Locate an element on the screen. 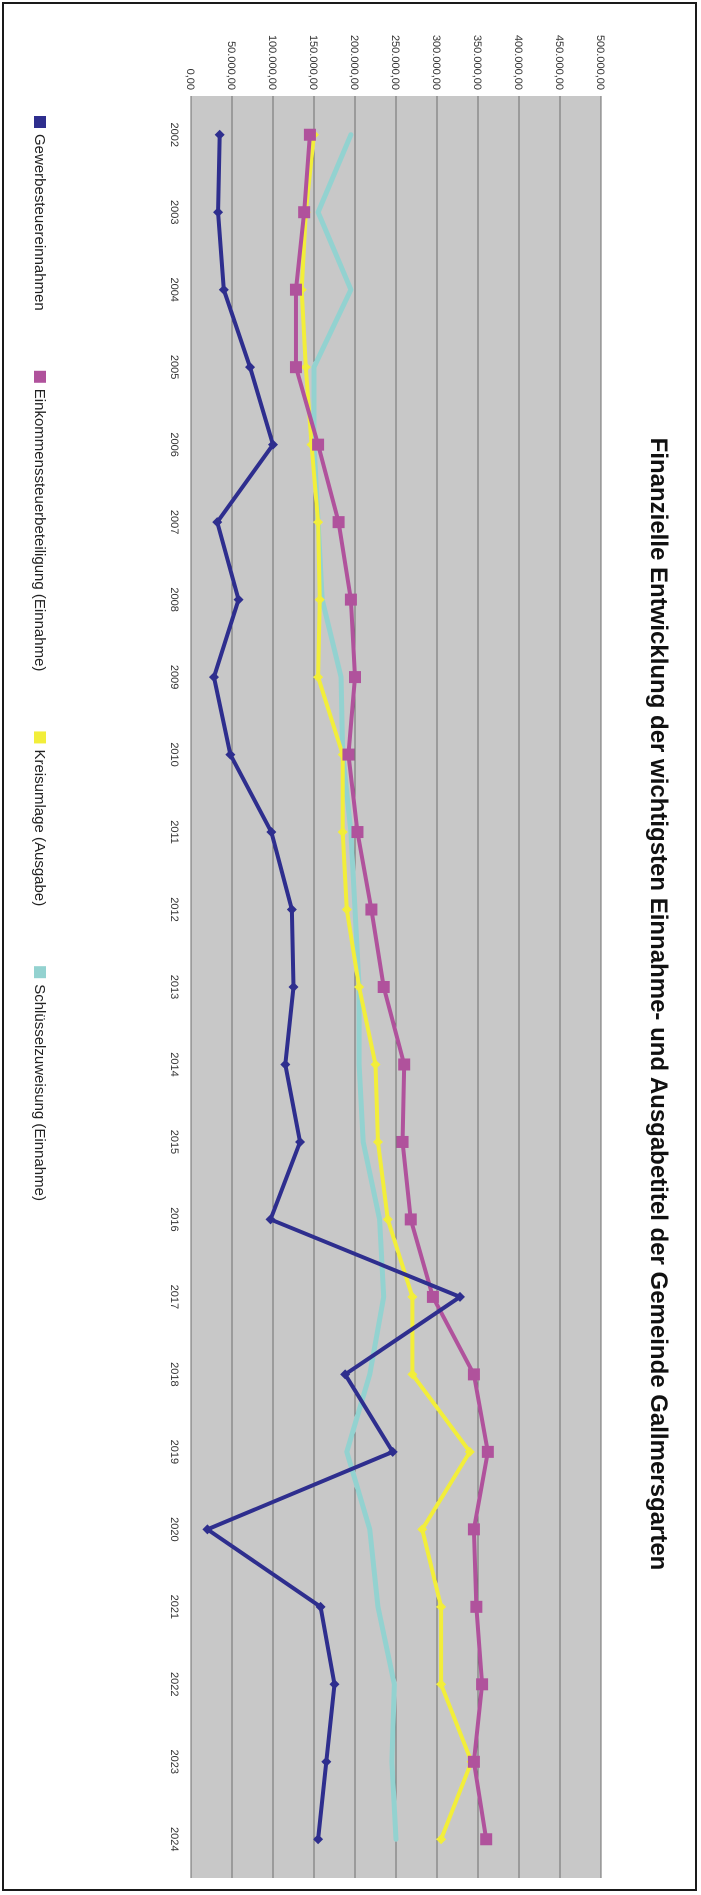 This screenshot has width=701, height=1895. y-tick-label: 450.000,00 is located at coordinates (559, 62).